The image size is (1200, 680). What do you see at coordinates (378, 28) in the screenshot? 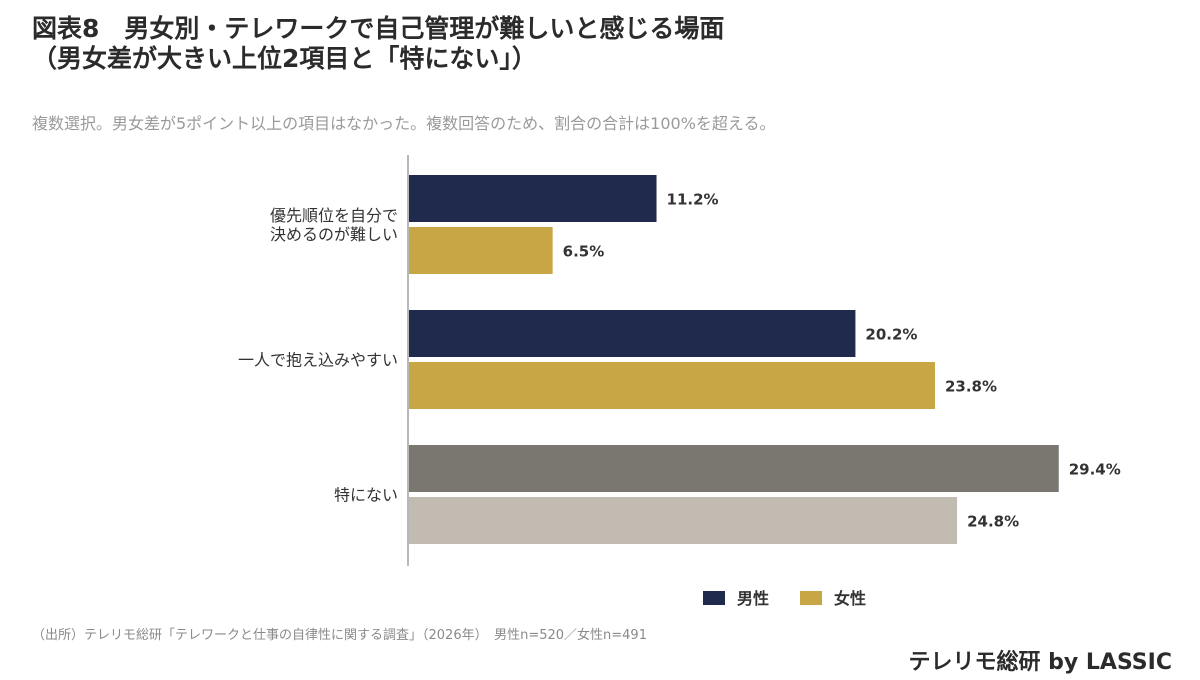
I see `chart-title-line1: 図表8 男女別・テレワークで自己管理が難しいと感じる場面` at bounding box center [378, 28].